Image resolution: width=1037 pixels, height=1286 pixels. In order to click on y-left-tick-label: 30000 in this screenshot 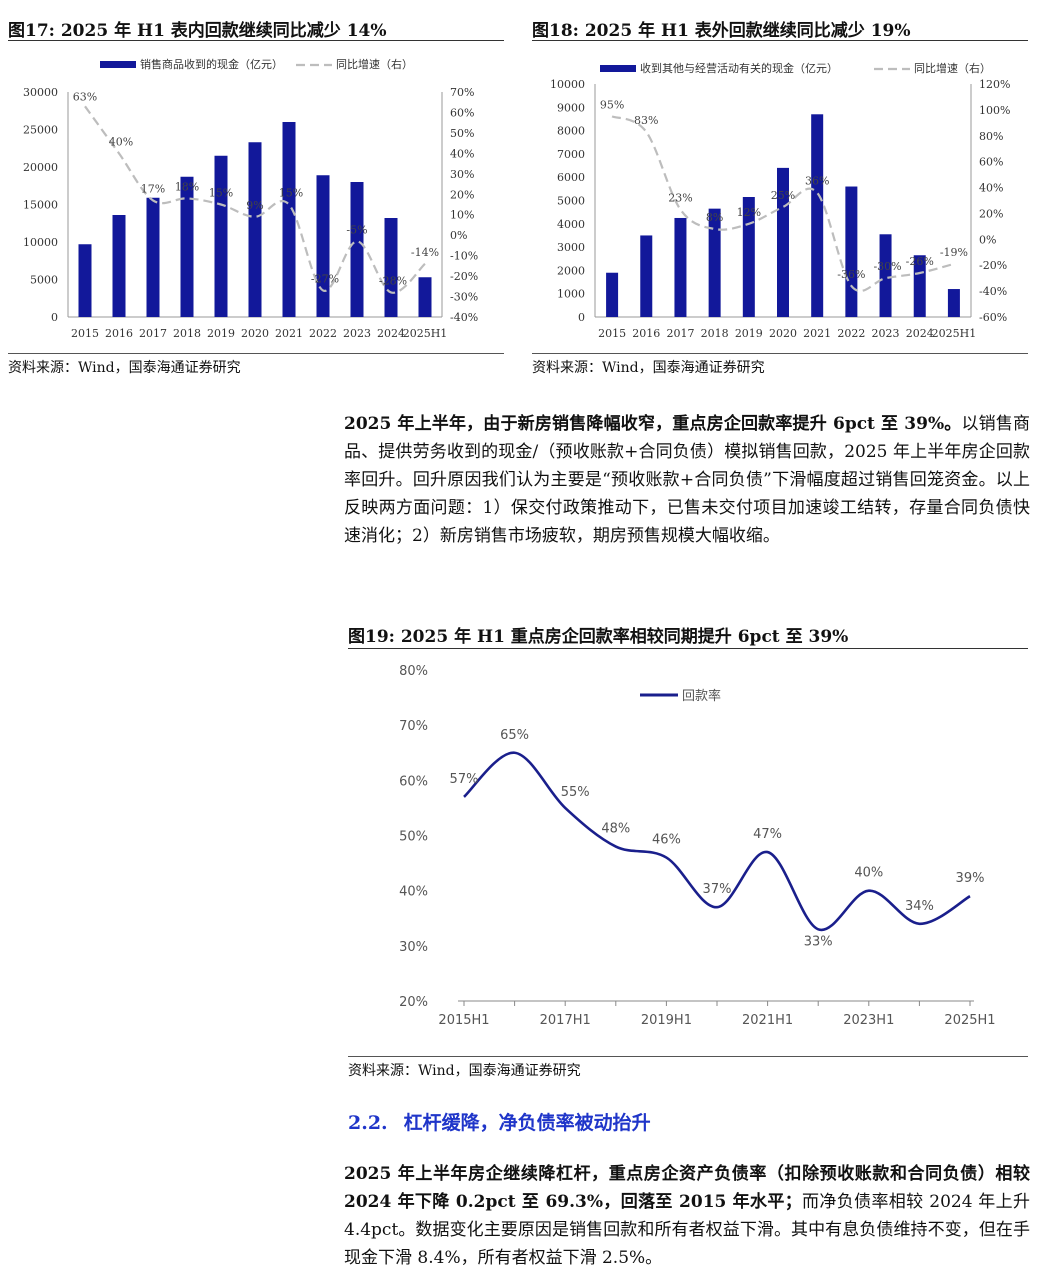, I will do `click(40, 92)`.